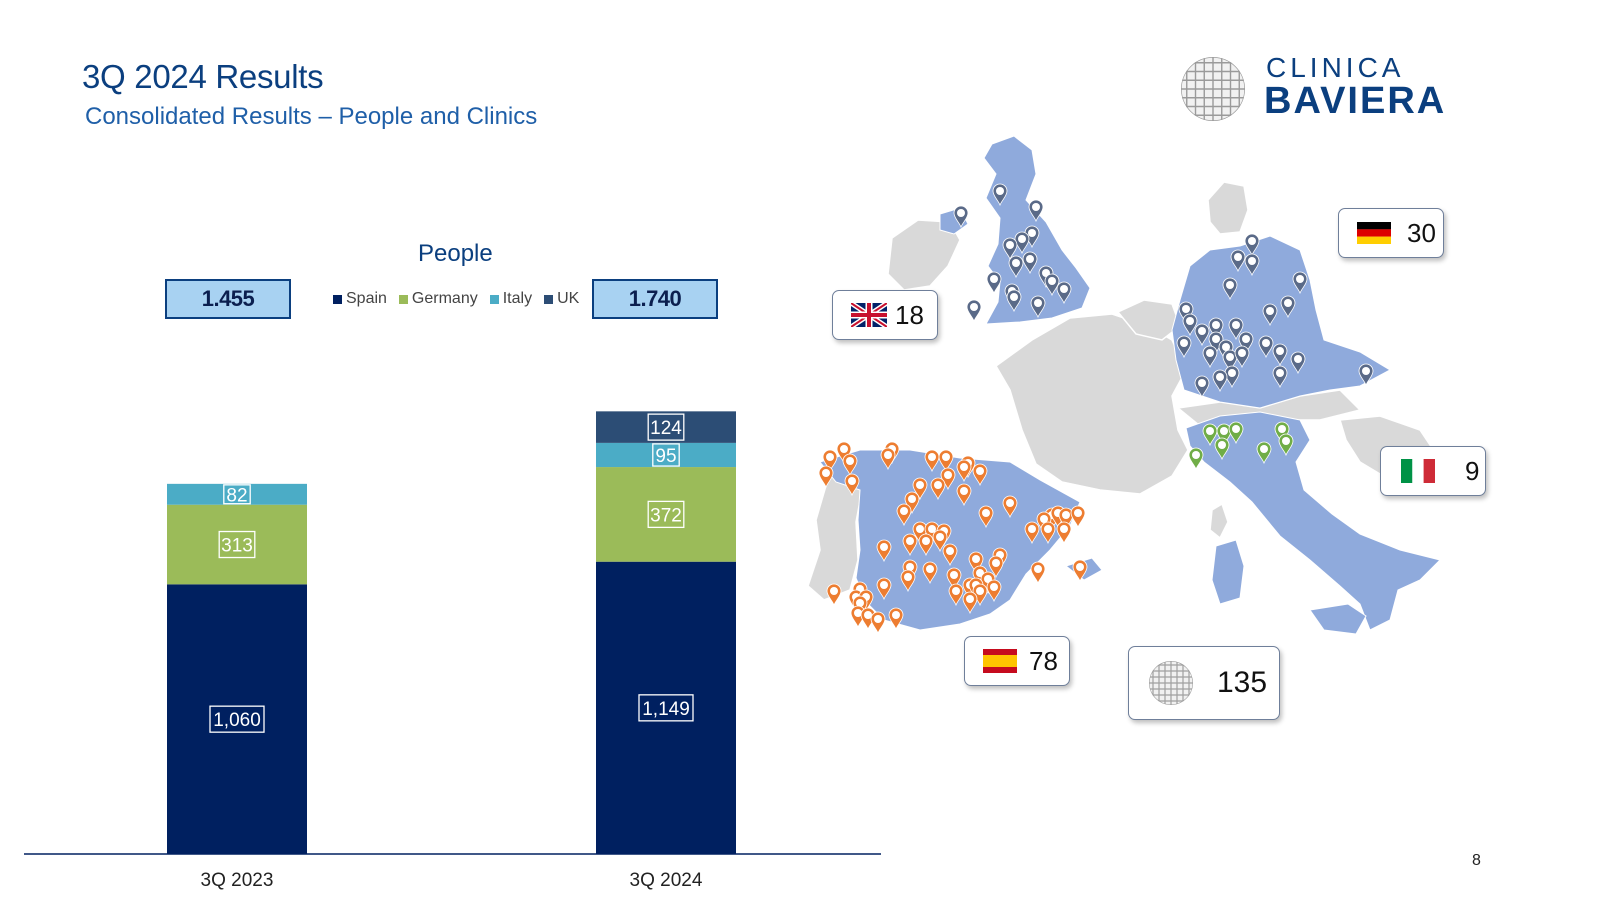 The height and width of the screenshot is (900, 1600). What do you see at coordinates (1242, 682) in the screenshot?
I see `card-total-count: 135` at bounding box center [1242, 682].